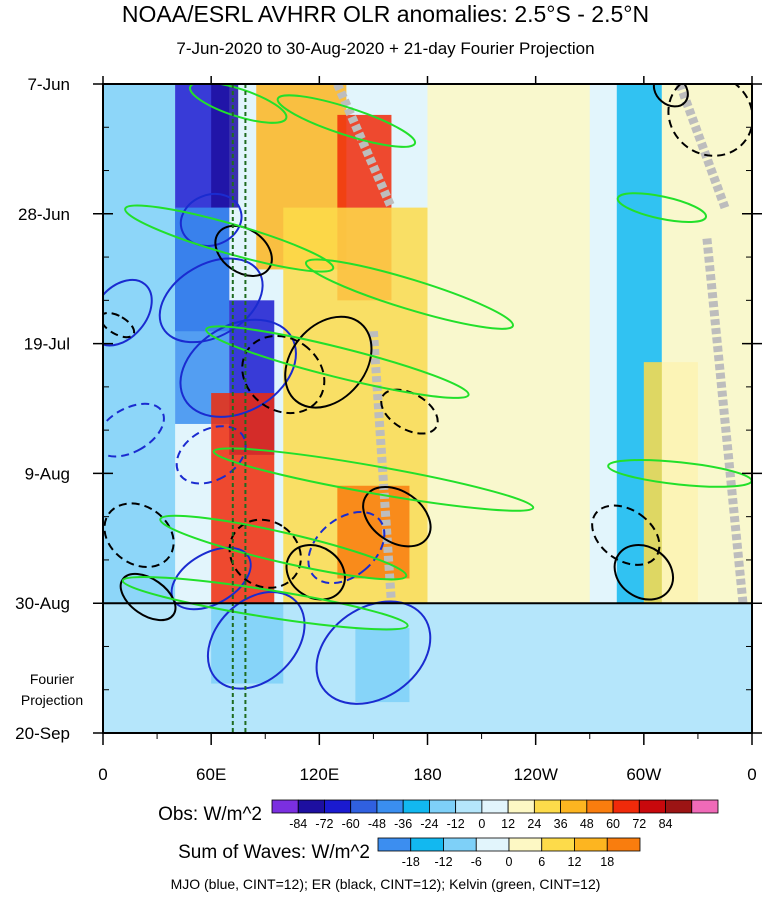 Image resolution: width=771 pixels, height=899 pixels. I want to click on obs-colorbar-level-label: 0, so click(481, 824).